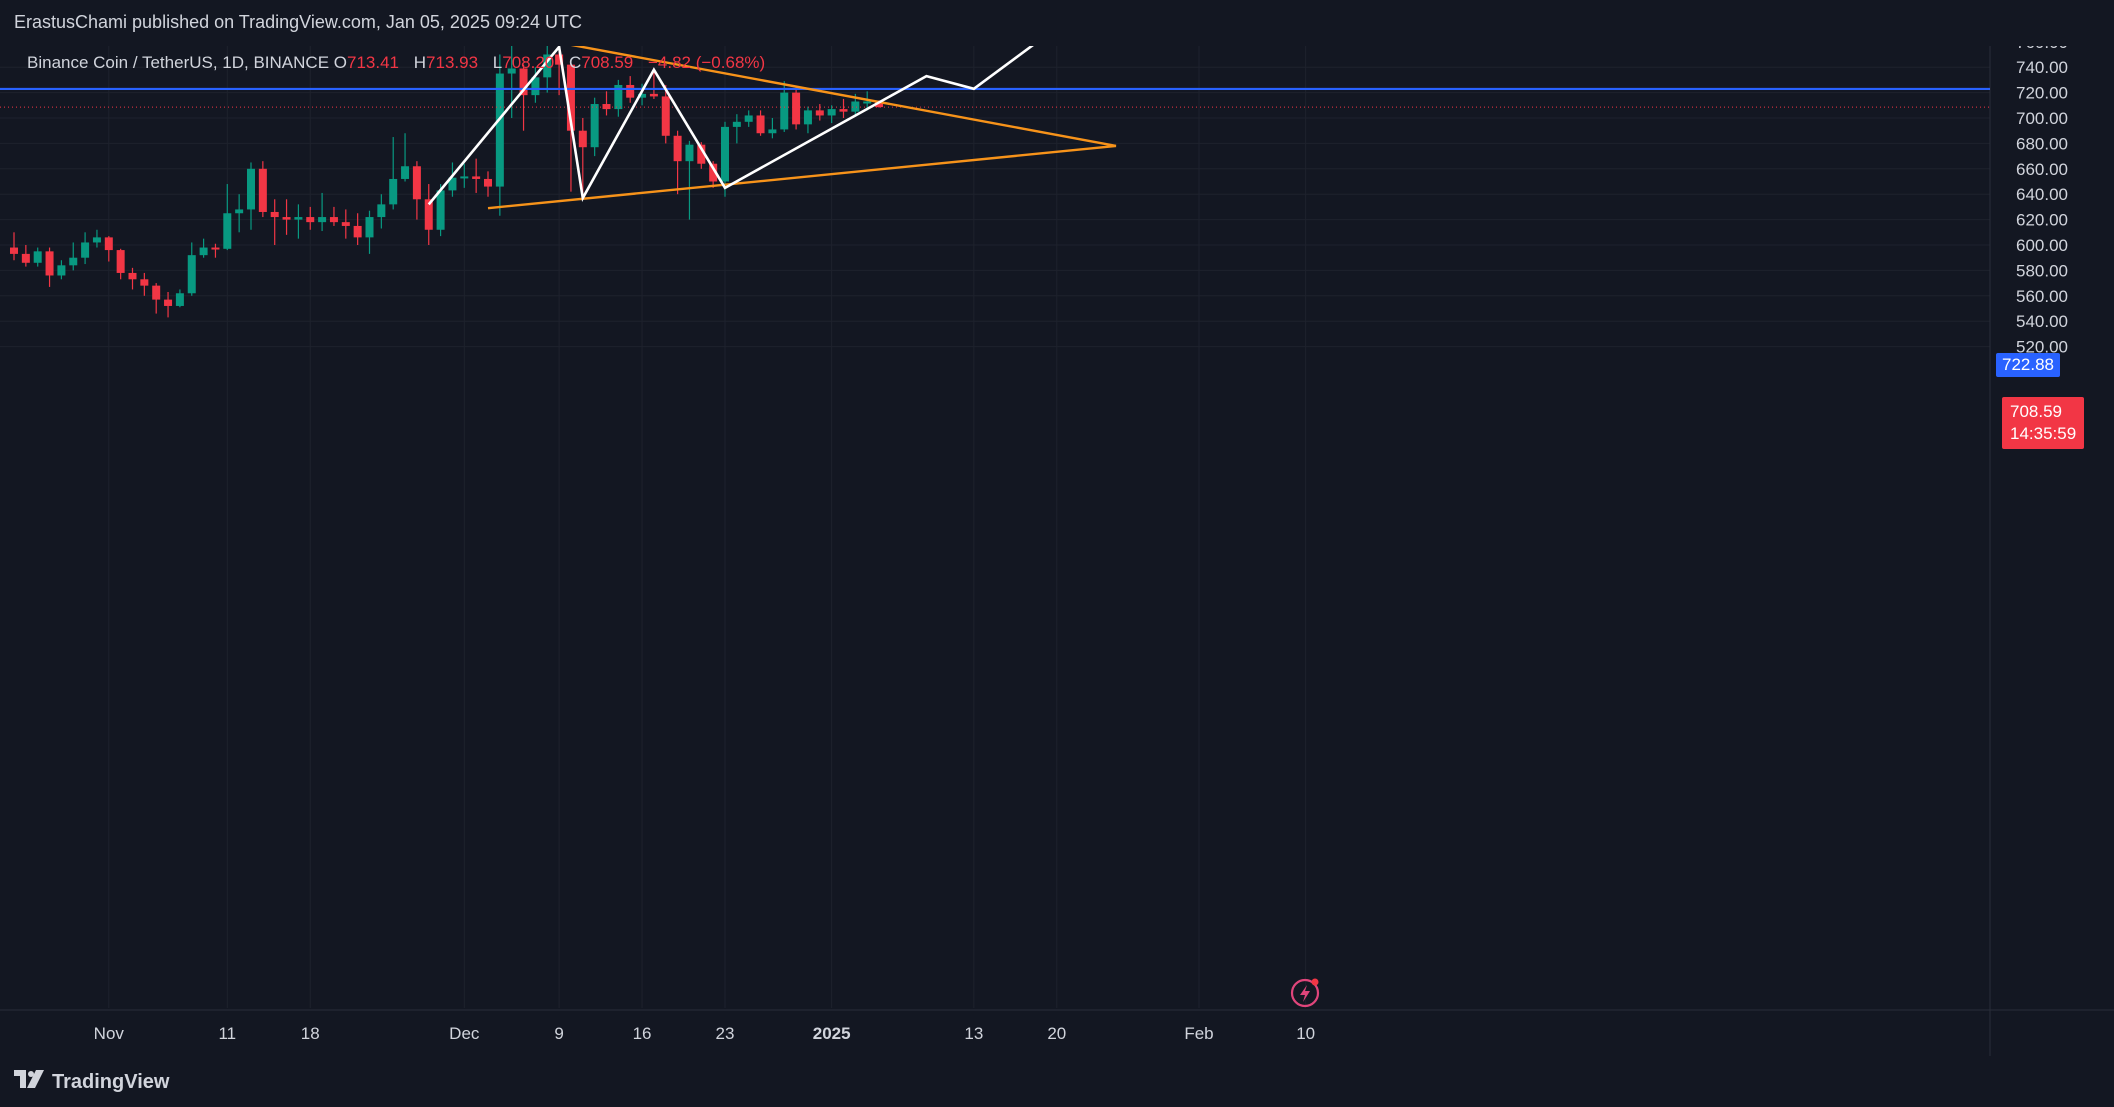 This screenshot has height=1107, width=2114. I want to click on y-tick-label: 760.00, so click(2042, 49).